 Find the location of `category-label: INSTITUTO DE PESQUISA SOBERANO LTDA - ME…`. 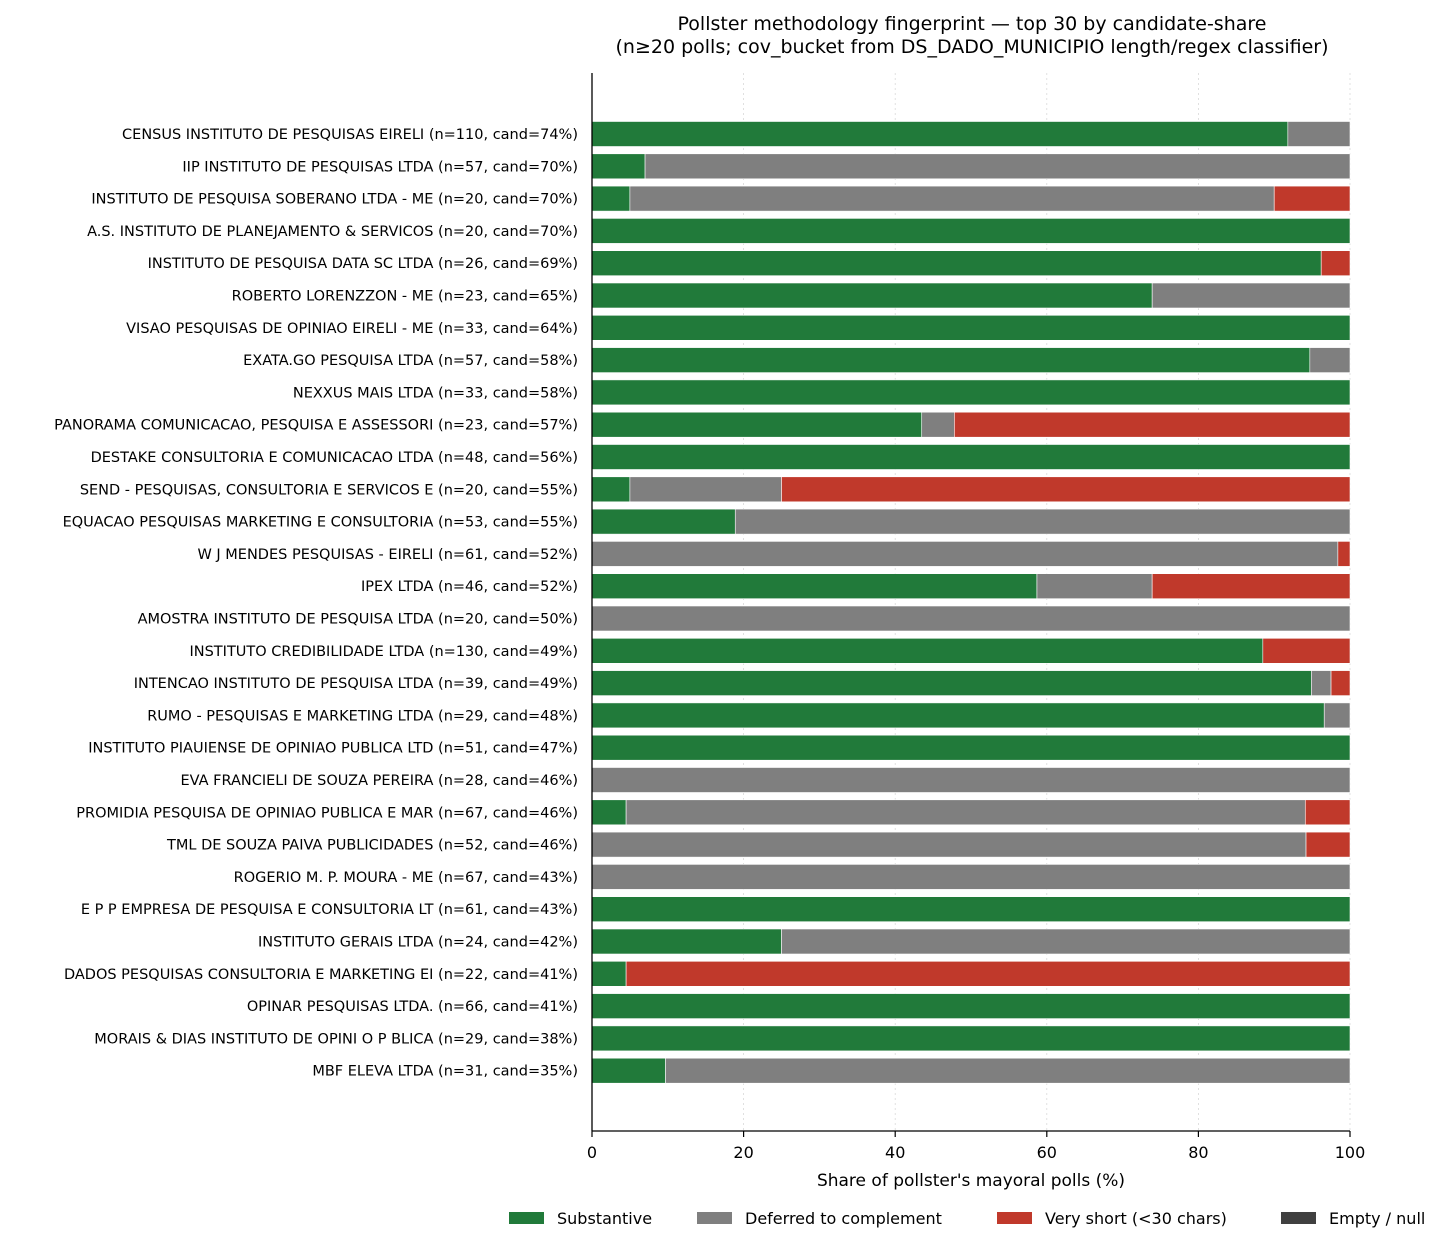

category-label: INSTITUTO DE PESQUISA SOBERANO LTDA - ME… is located at coordinates (334, 200).